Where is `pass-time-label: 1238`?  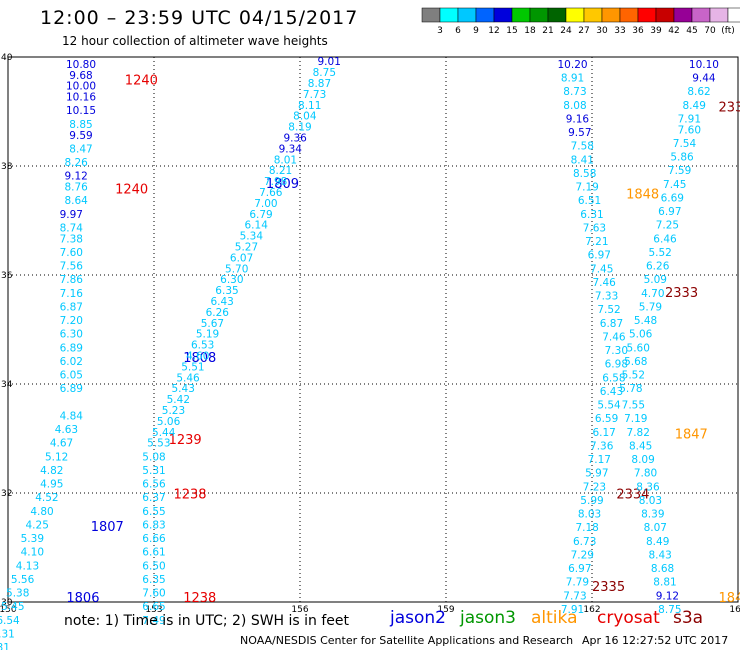
pass-time-label: 1238 is located at coordinates (199, 598).